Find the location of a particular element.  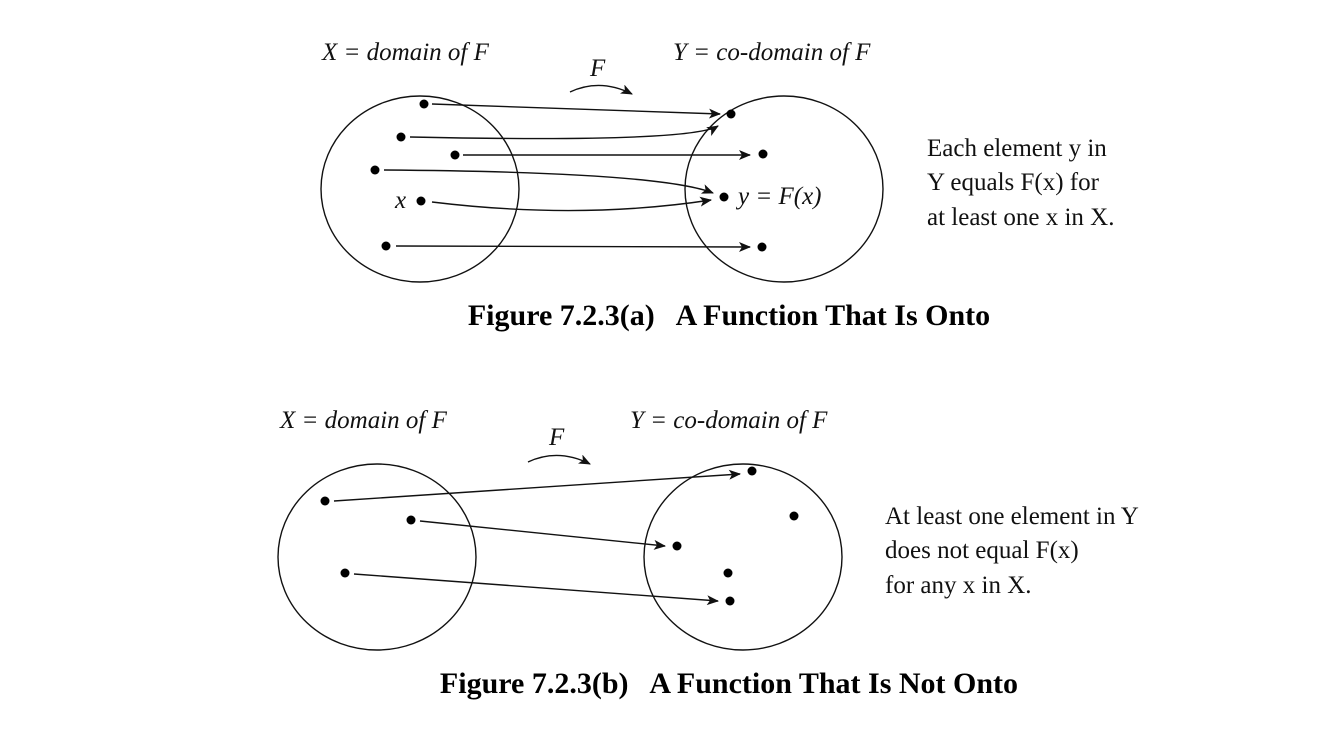

caption-a: Figure 7.2.3(a) A Function That Is Onto is located at coordinates (729, 315).